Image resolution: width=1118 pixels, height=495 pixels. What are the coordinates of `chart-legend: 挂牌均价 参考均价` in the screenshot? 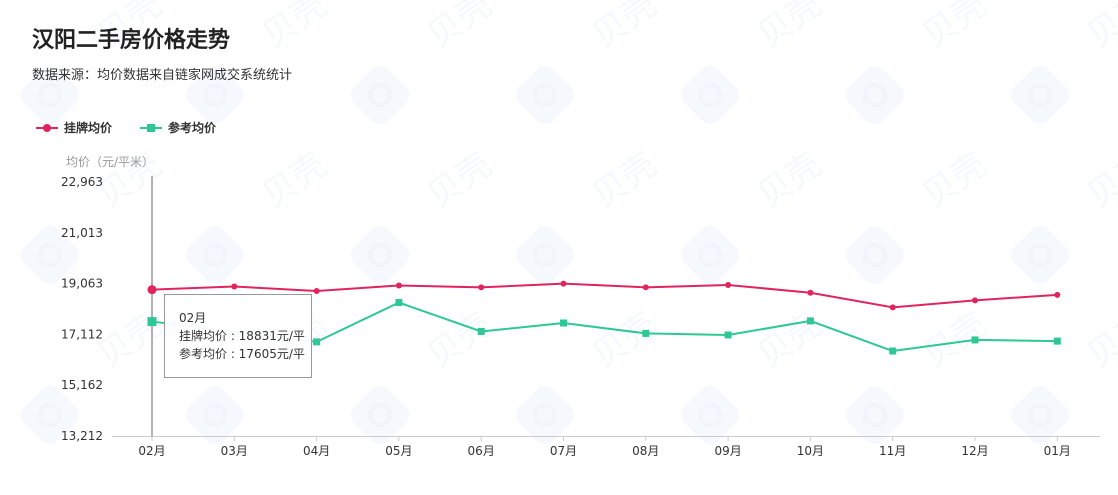 It's located at (126, 127).